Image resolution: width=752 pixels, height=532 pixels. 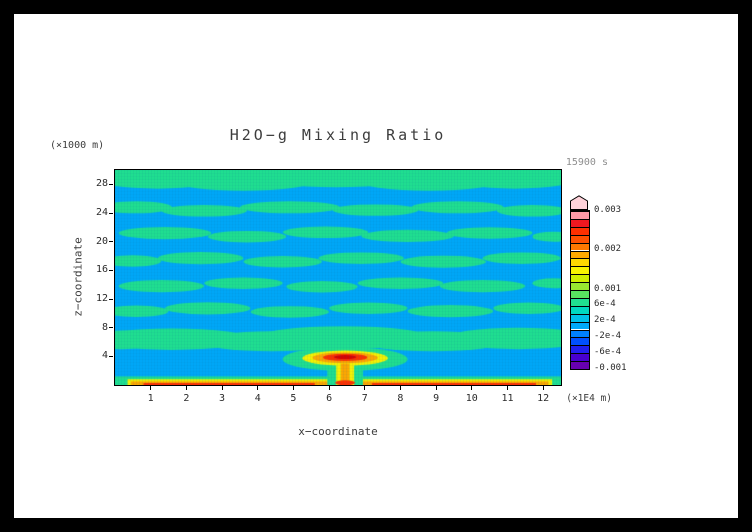 I want to click on y-tick-label: 24, so click(x=101, y=212).